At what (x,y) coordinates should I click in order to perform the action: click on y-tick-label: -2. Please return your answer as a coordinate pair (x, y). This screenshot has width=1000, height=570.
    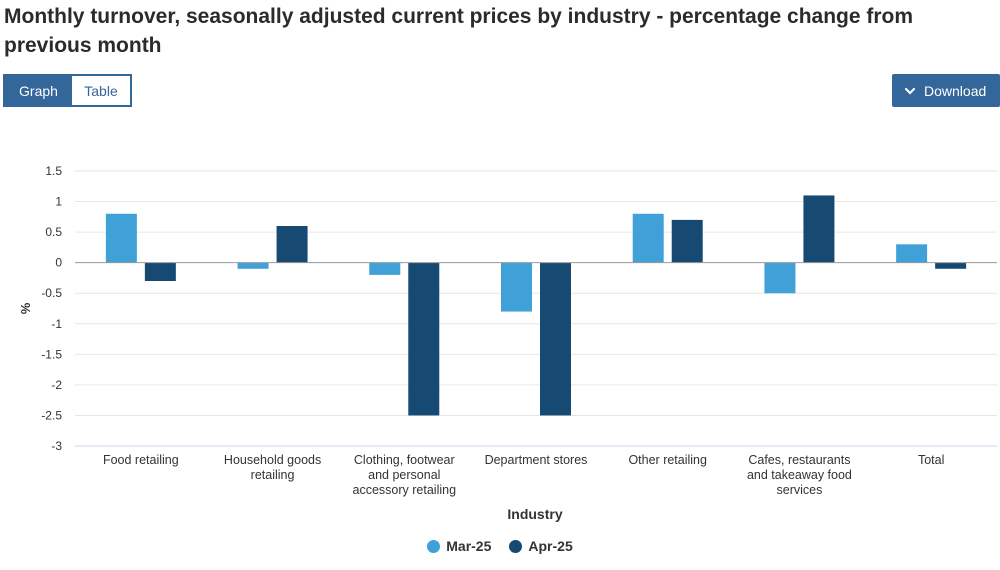
    Looking at the image, I should click on (56, 385).